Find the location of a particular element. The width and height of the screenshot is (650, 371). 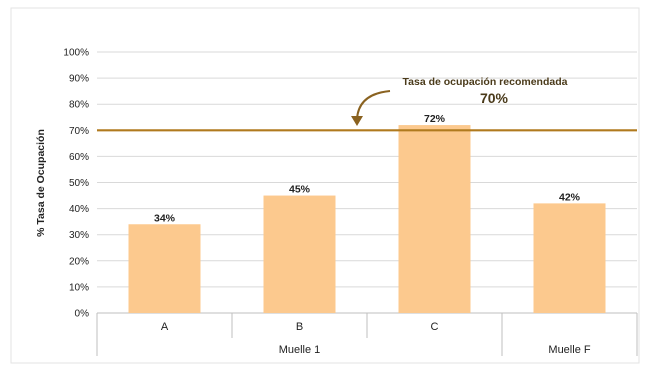

y-tick-label: 50% is located at coordinates (79, 183).